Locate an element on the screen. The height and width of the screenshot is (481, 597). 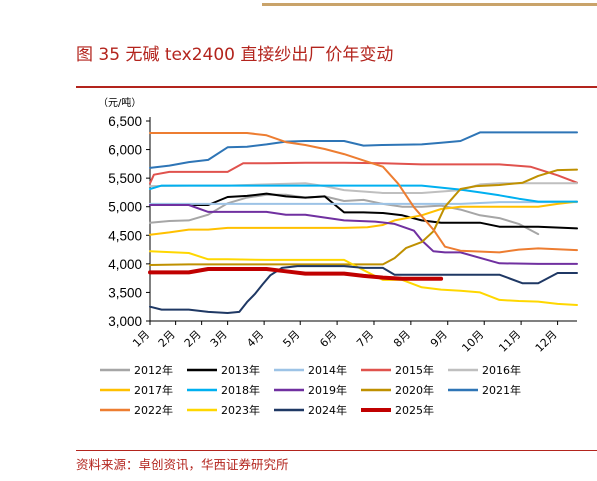
title-rule is located at coordinates (336, 87).